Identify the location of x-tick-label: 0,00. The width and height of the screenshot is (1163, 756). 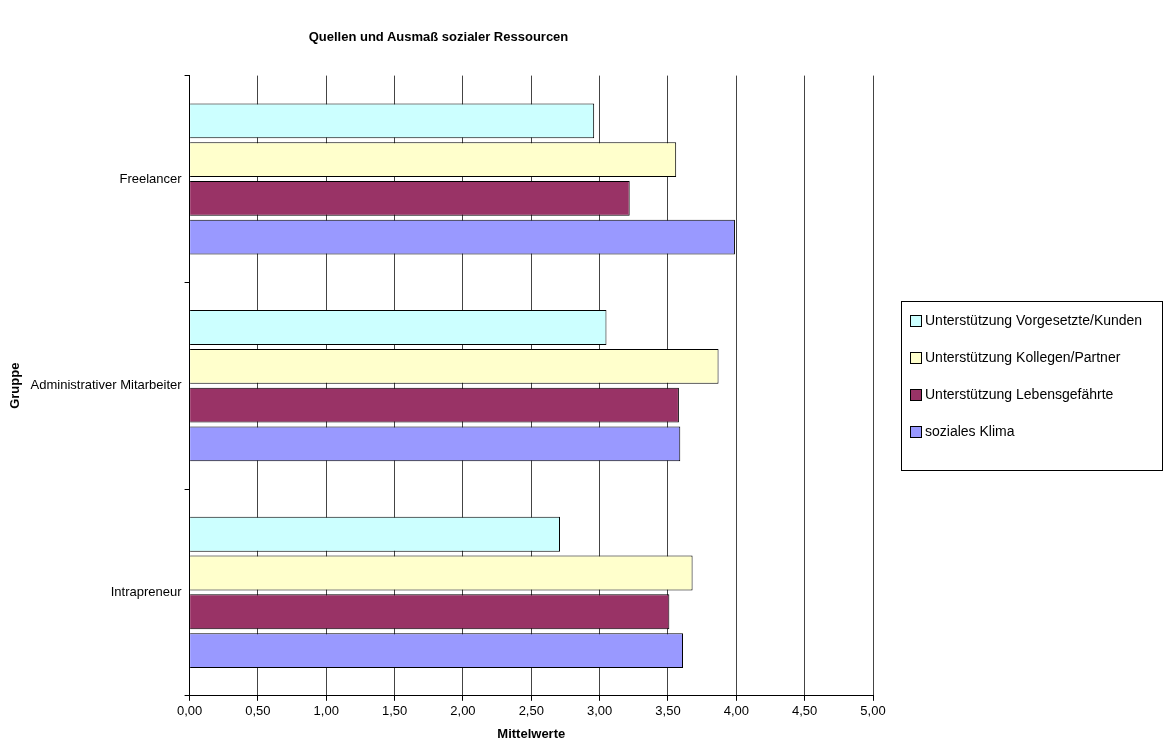
(189, 711).